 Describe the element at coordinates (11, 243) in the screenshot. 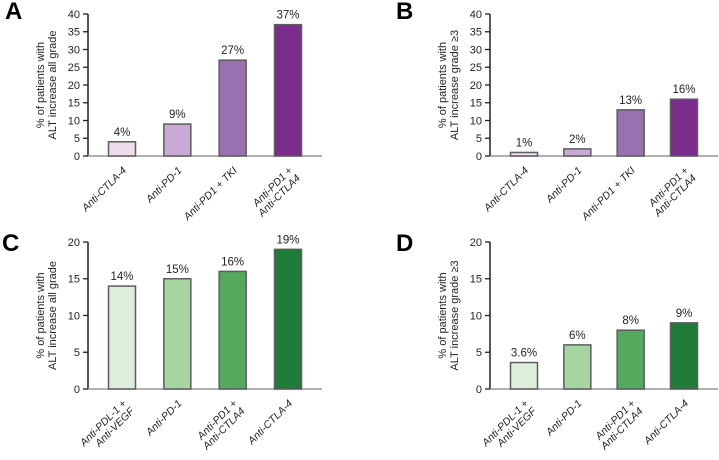

I see `panel-c-letter: C` at that location.